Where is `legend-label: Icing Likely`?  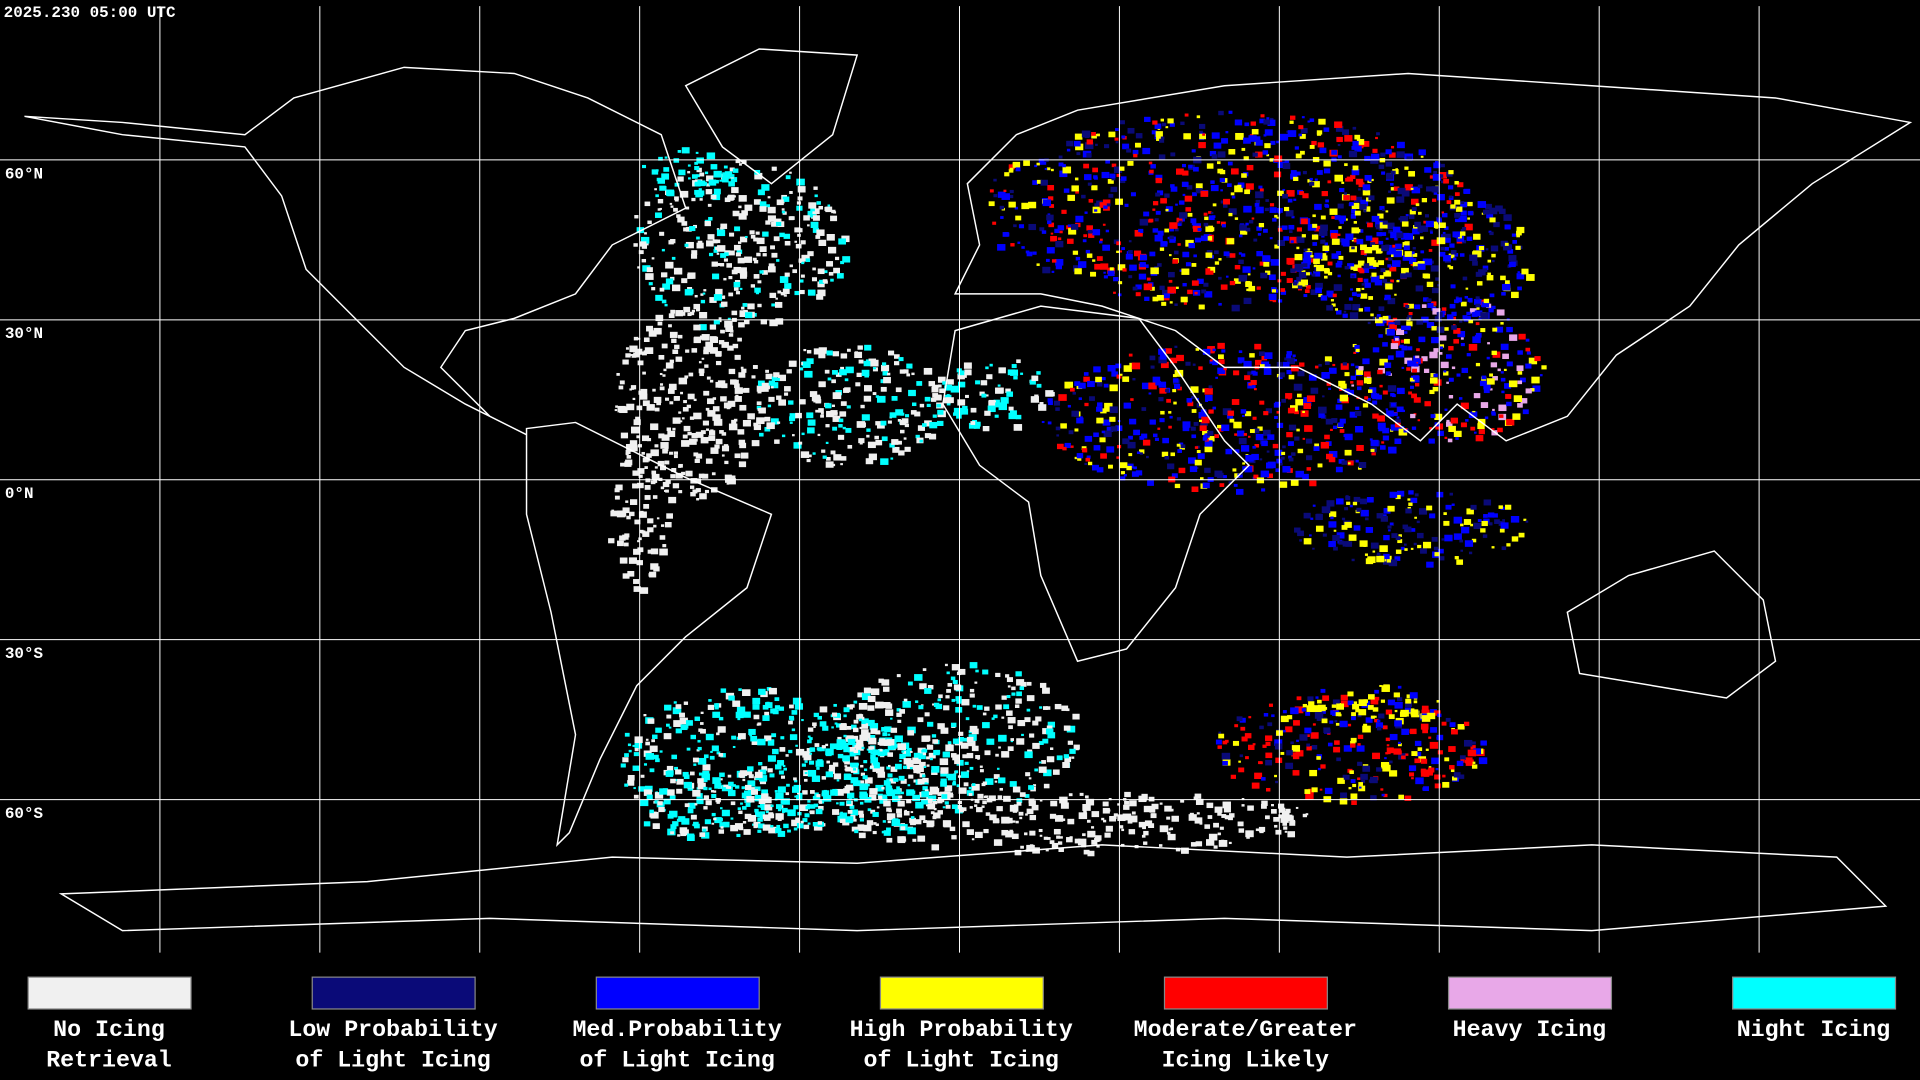 legend-label: Icing Likely is located at coordinates (1245, 1061).